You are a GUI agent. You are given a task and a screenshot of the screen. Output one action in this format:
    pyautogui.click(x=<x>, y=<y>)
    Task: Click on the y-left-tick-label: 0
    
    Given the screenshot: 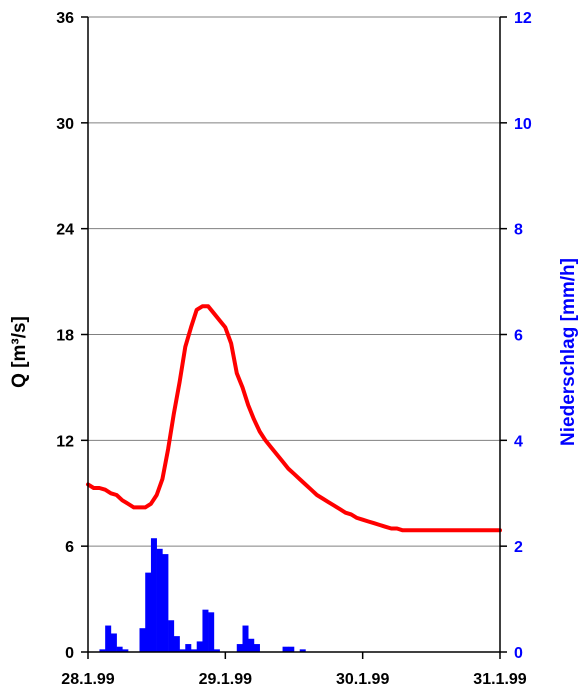 What is the action you would take?
    pyautogui.click(x=69, y=653)
    